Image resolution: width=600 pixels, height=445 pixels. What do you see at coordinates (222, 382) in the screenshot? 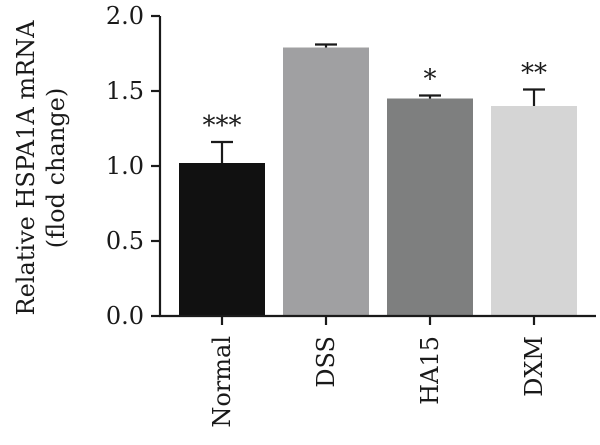
I see `x-tick-label: Normal` at bounding box center [222, 382].